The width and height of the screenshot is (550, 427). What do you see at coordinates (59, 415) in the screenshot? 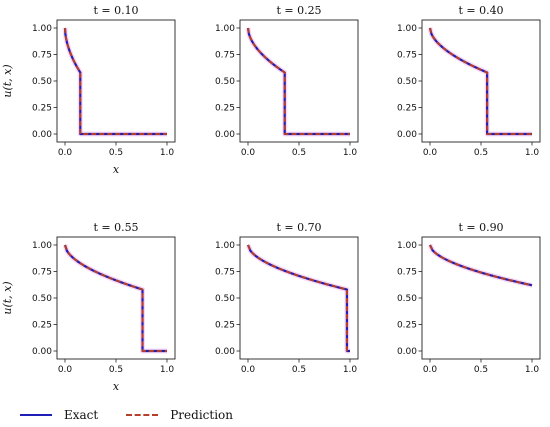
I see `legend-item-exact: Exact` at bounding box center [59, 415].